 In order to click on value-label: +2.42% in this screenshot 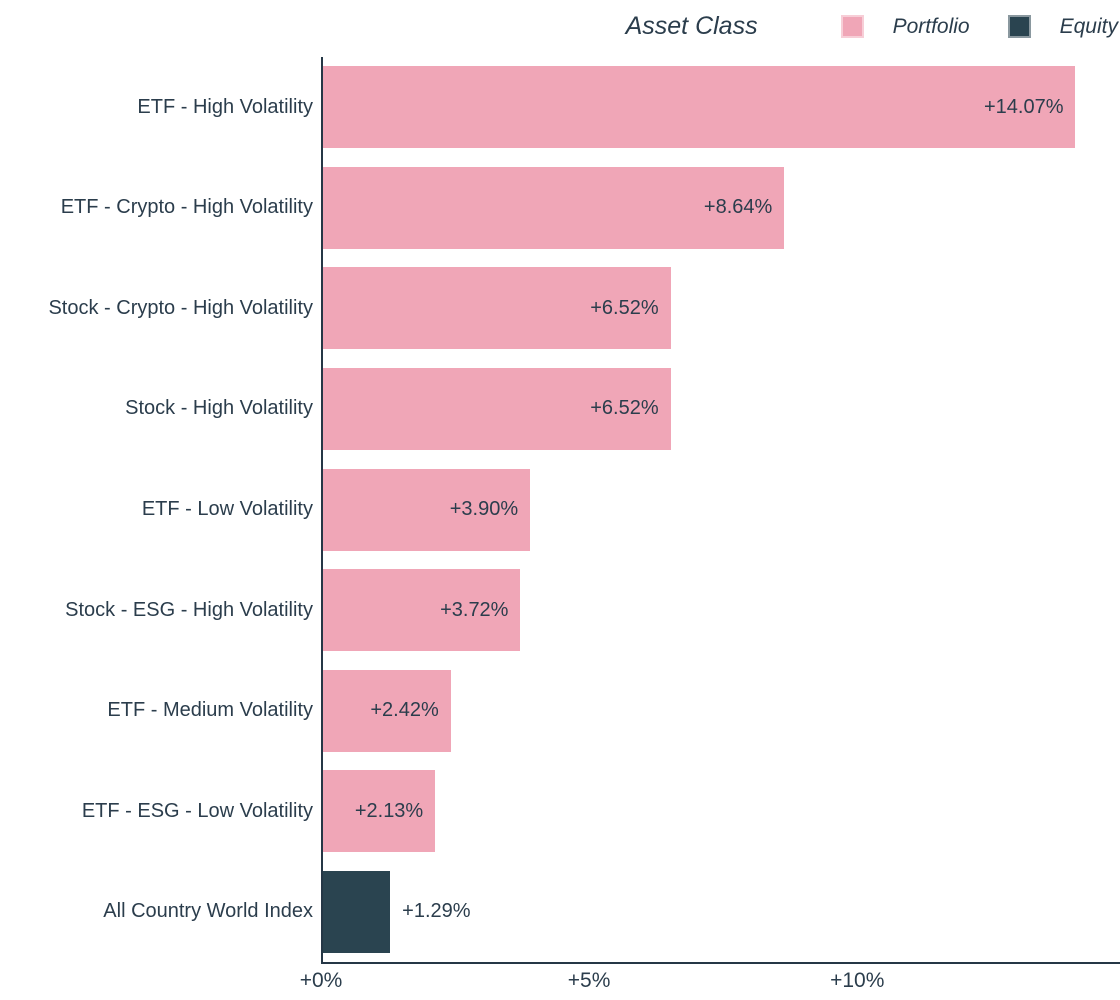, I will do `click(404, 710)`.